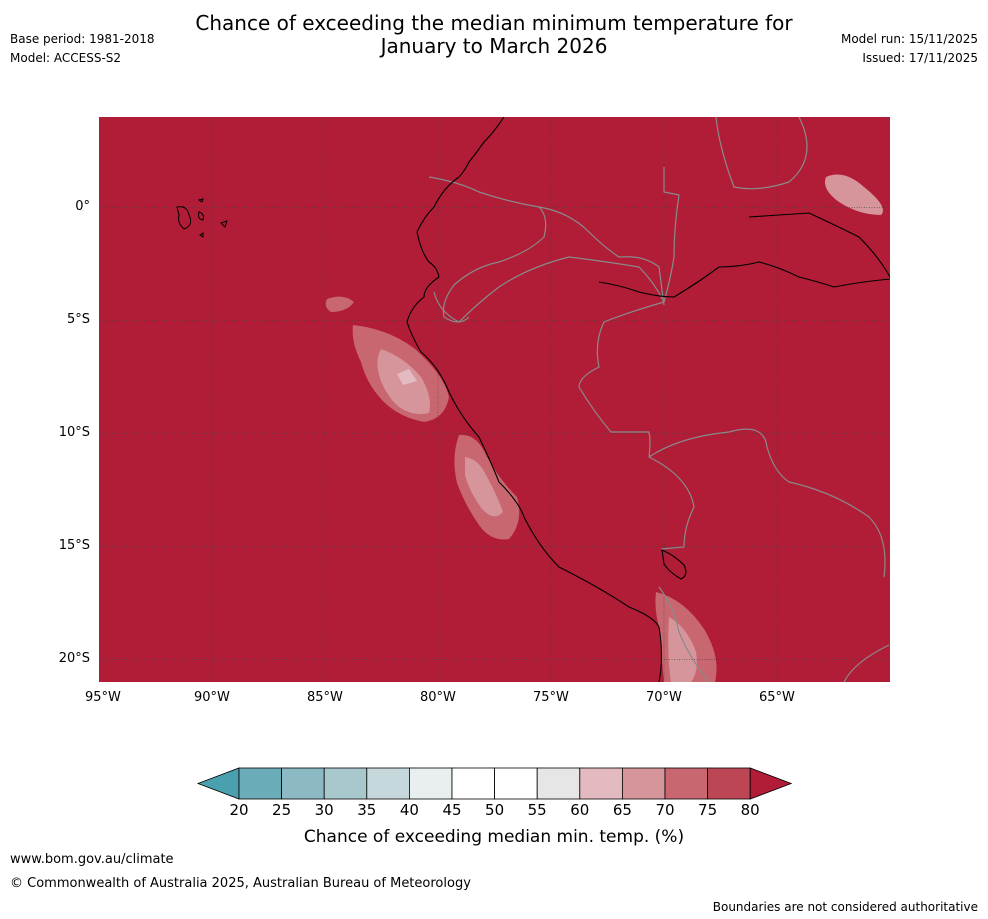  Describe the element at coordinates (212, 697) in the screenshot. I see `lon-label-90w: 90°W` at that location.